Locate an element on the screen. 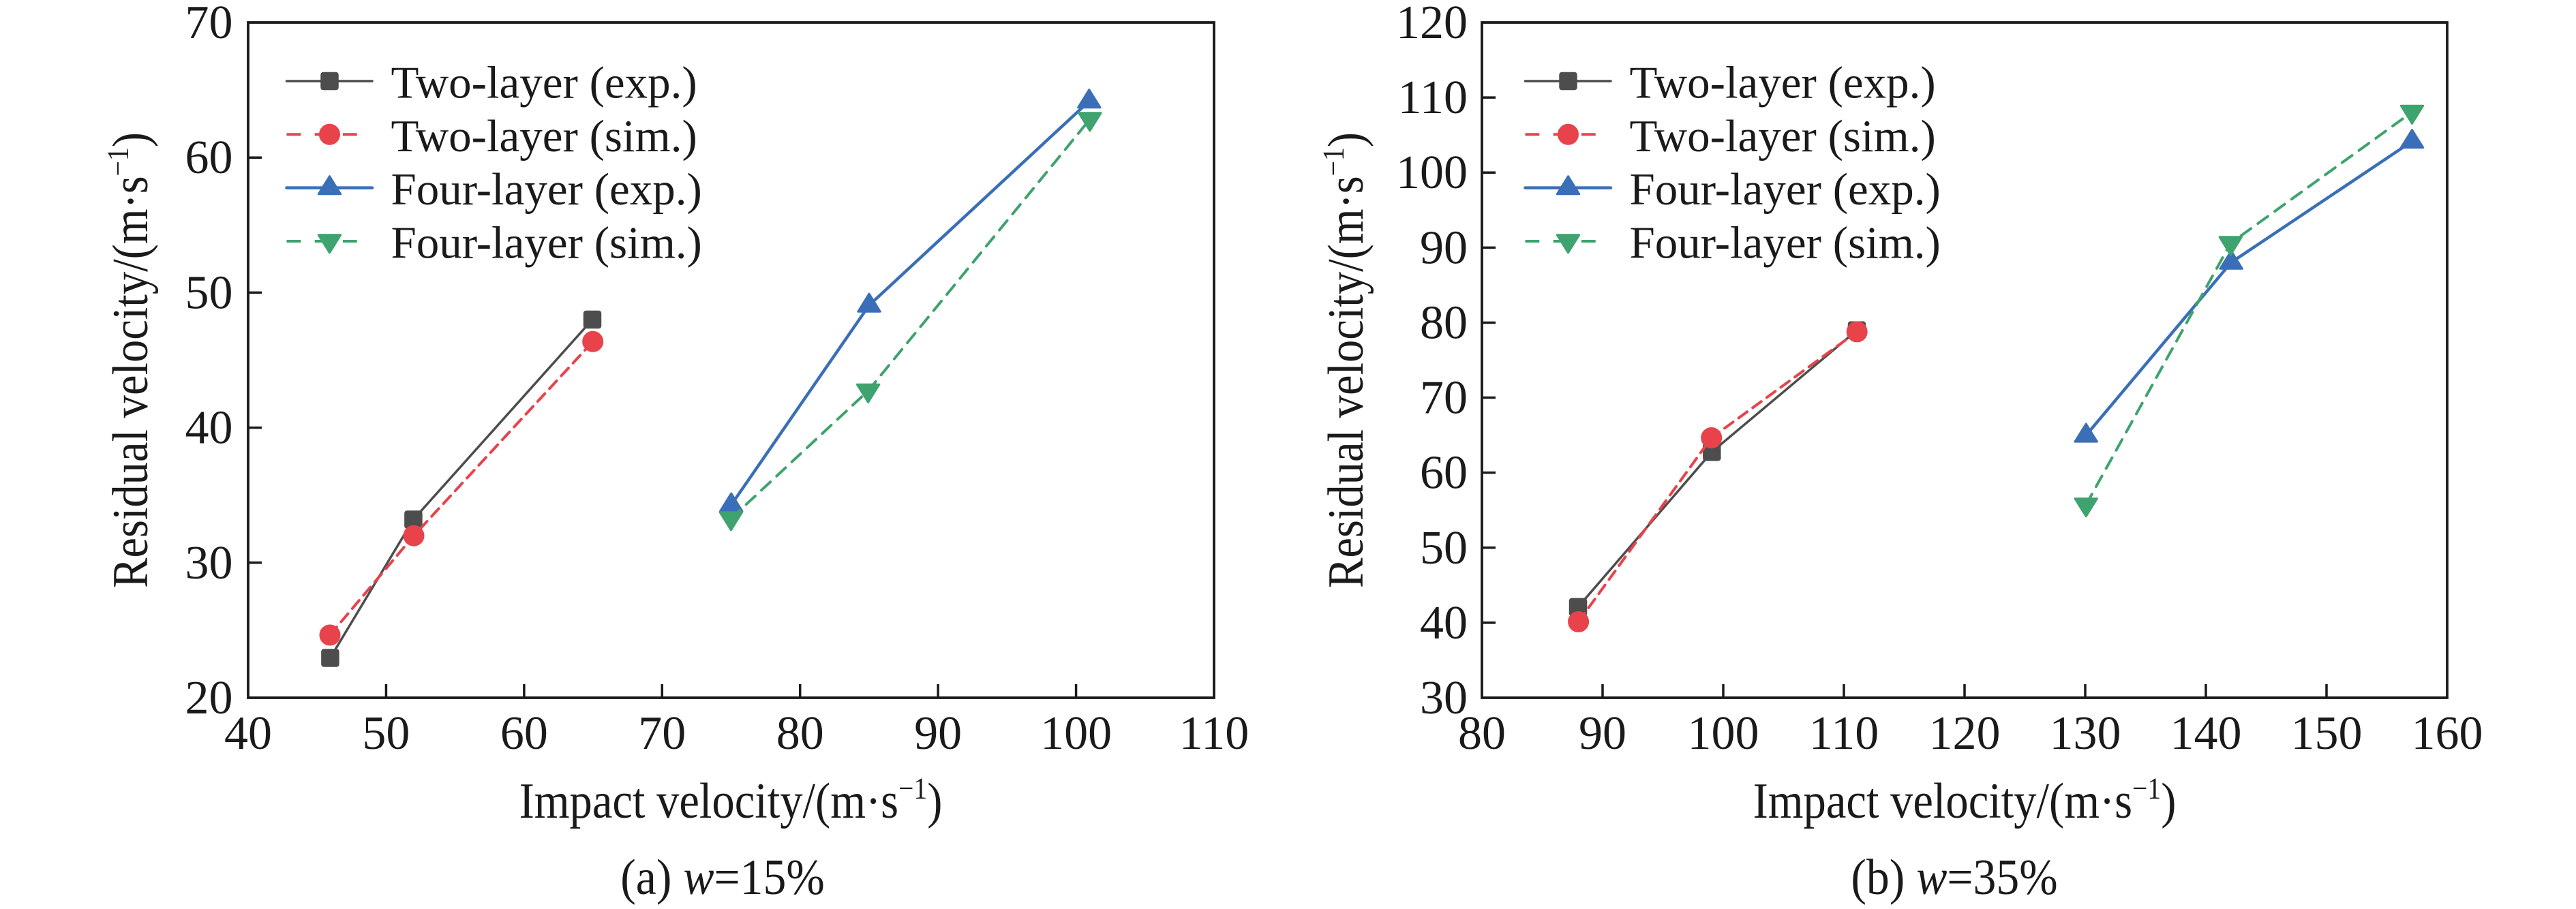  svg-text: 20 is located at coordinates (209, 698).